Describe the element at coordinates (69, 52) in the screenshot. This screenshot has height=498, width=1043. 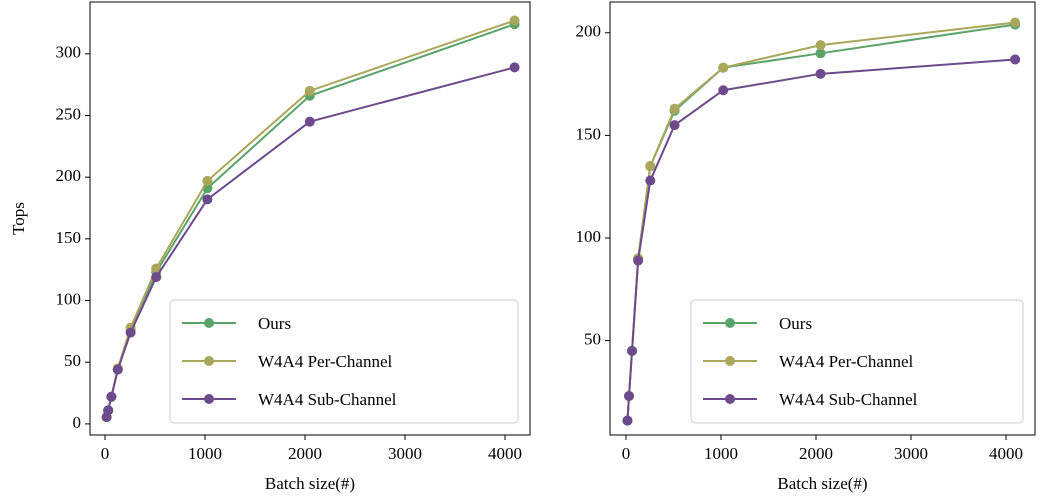
I see `y-tick-label: 300` at that location.